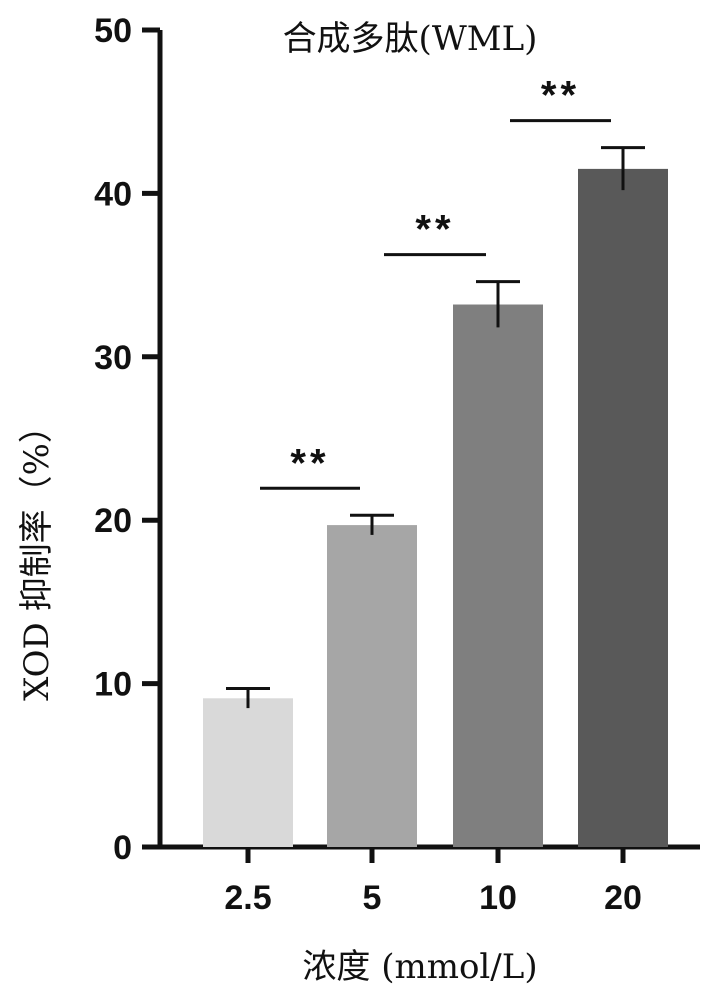 The width and height of the screenshot is (723, 1000). Describe the element at coordinates (37, 555) in the screenshot. I see `y-axis-title: XOD 抑制率（%）` at that location.